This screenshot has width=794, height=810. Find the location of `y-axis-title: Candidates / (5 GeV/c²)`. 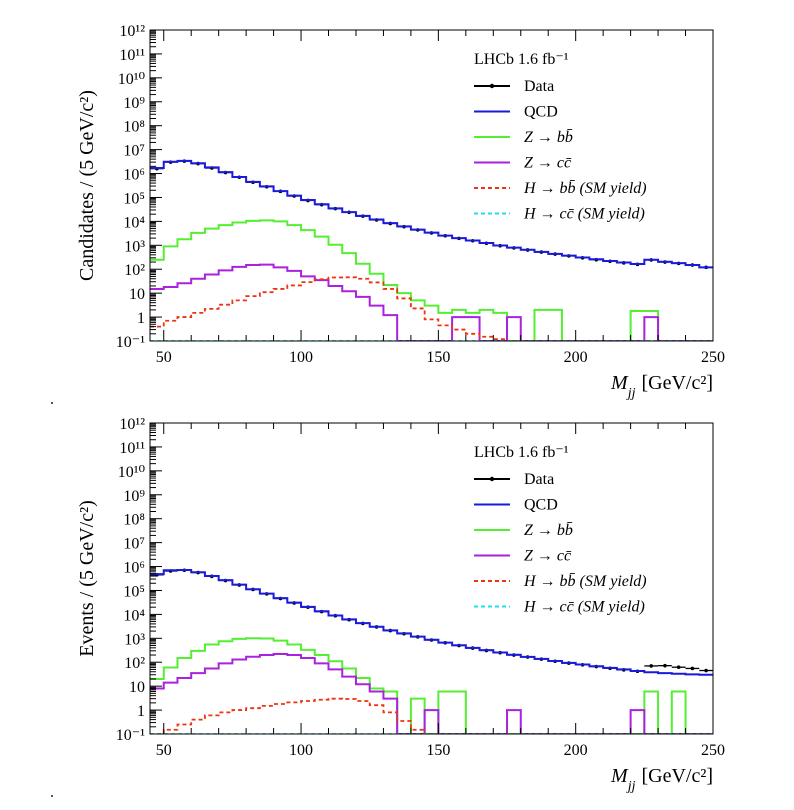

y-axis-title: Candidates / (5 GeV/c²) is located at coordinates (87, 185).